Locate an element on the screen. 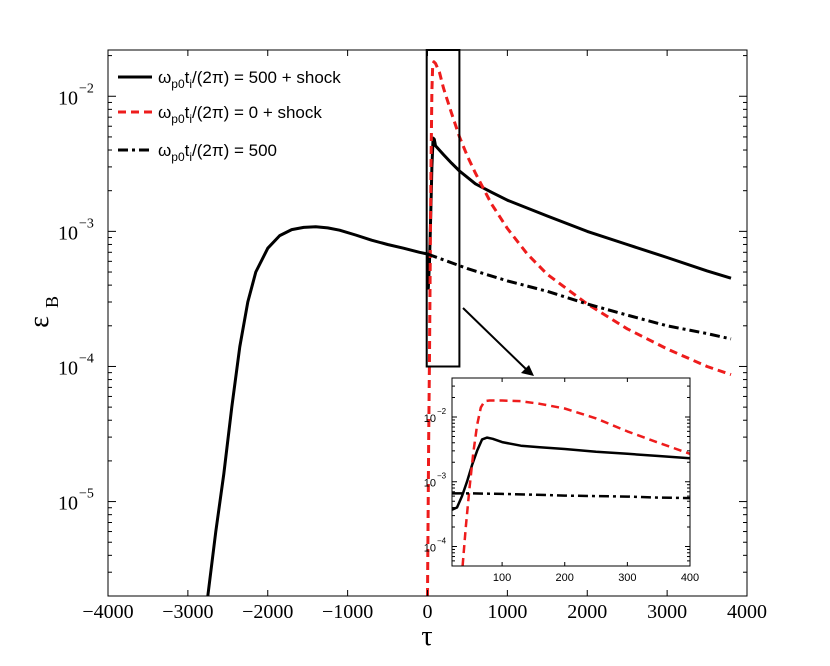  legend-entry-500-shock: ωp0ti/(2π) = 500 + shock is located at coordinates (229, 79).